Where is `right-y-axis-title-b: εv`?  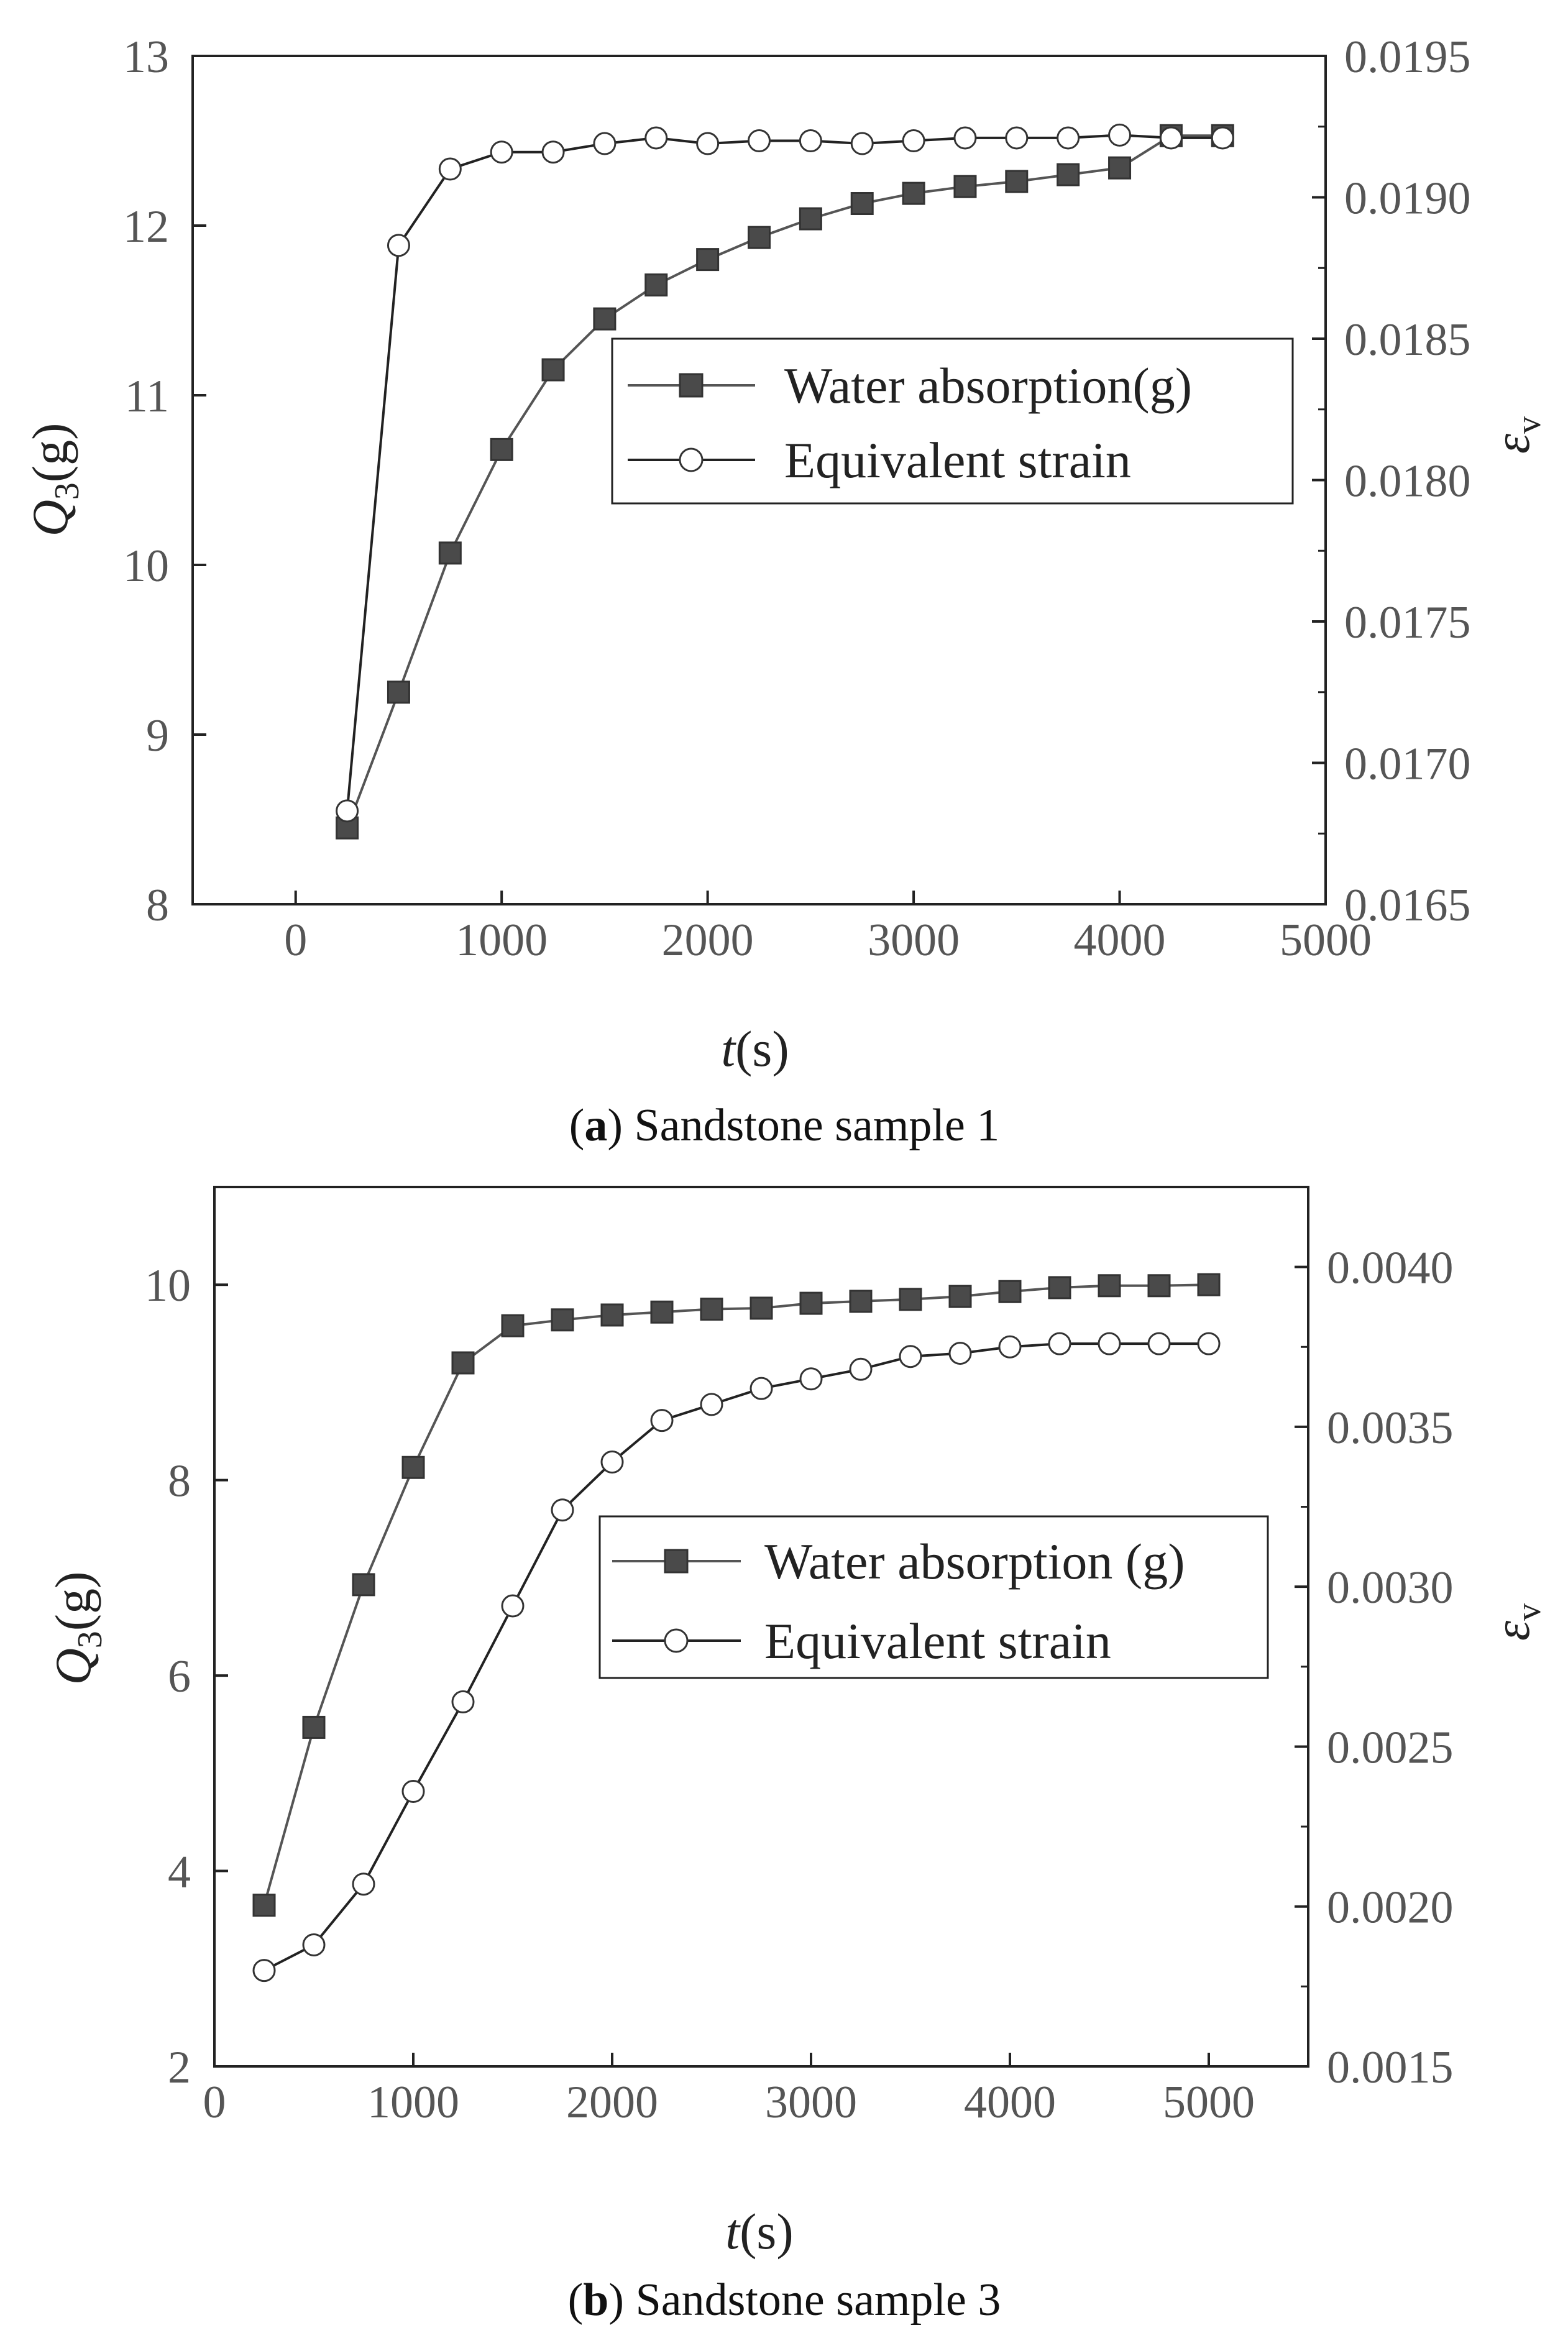 right-y-axis-title-b: εv is located at coordinates (1516, 1622).